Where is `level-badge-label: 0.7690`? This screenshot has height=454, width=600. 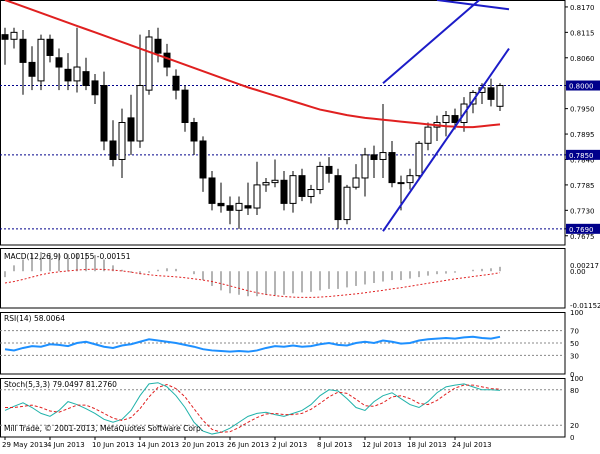
level-badge-label: 0.7690 is located at coordinates (581, 230).